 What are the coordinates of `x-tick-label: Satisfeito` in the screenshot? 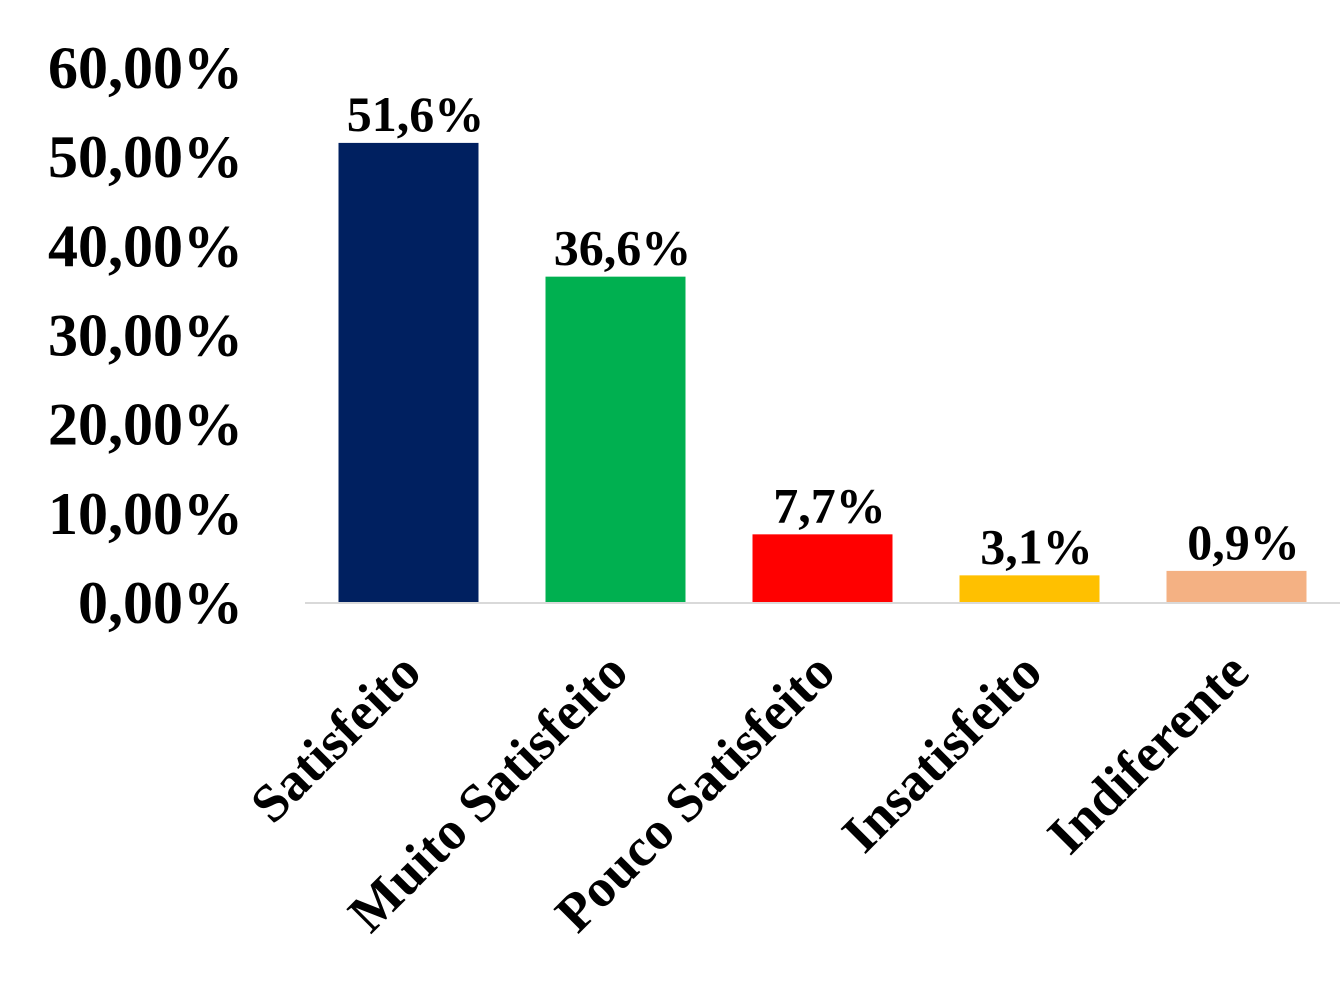 It's located at (335, 737).